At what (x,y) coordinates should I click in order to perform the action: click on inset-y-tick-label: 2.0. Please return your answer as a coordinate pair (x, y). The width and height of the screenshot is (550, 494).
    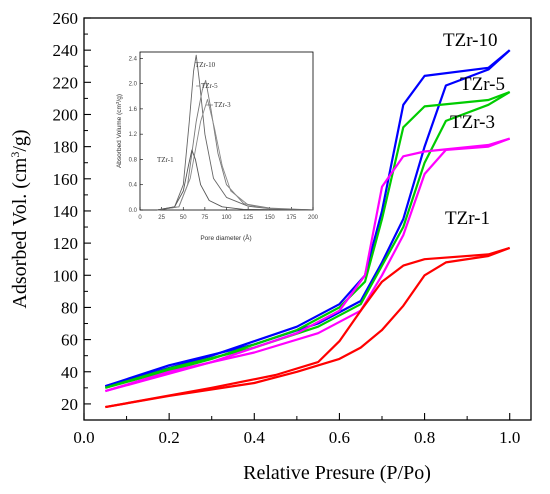
    Looking at the image, I should click on (133, 85).